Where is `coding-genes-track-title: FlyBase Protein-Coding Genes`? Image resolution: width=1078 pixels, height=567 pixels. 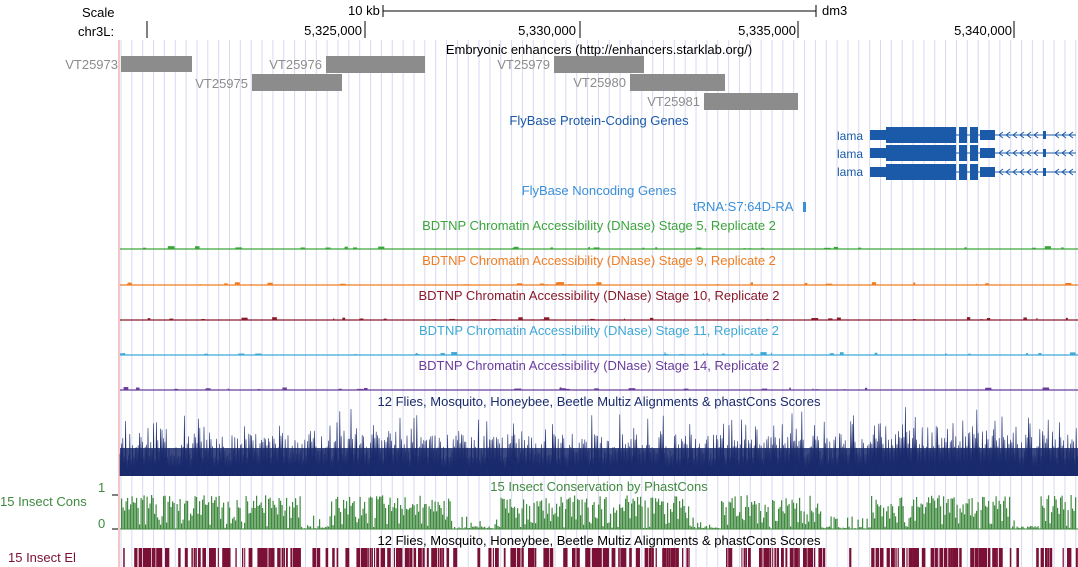
coding-genes-track-title: FlyBase Protein-Coding Genes is located at coordinates (599, 120).